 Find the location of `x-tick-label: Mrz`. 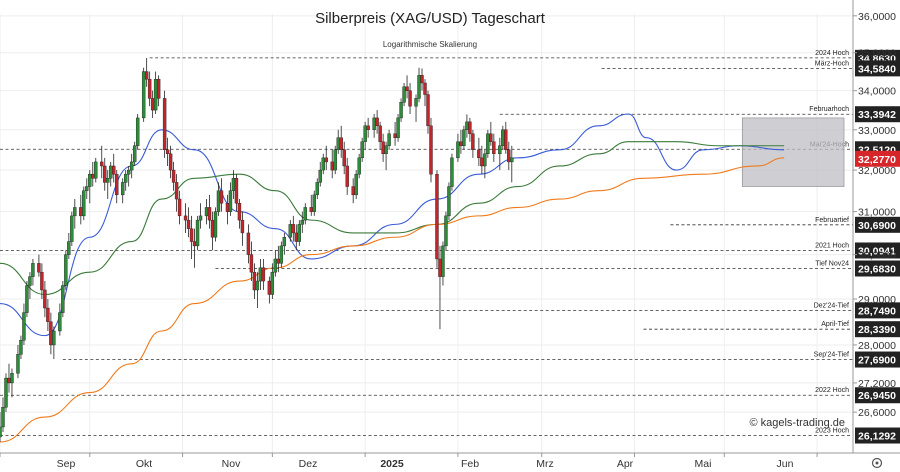

x-tick-label: Mrz is located at coordinates (545, 464).